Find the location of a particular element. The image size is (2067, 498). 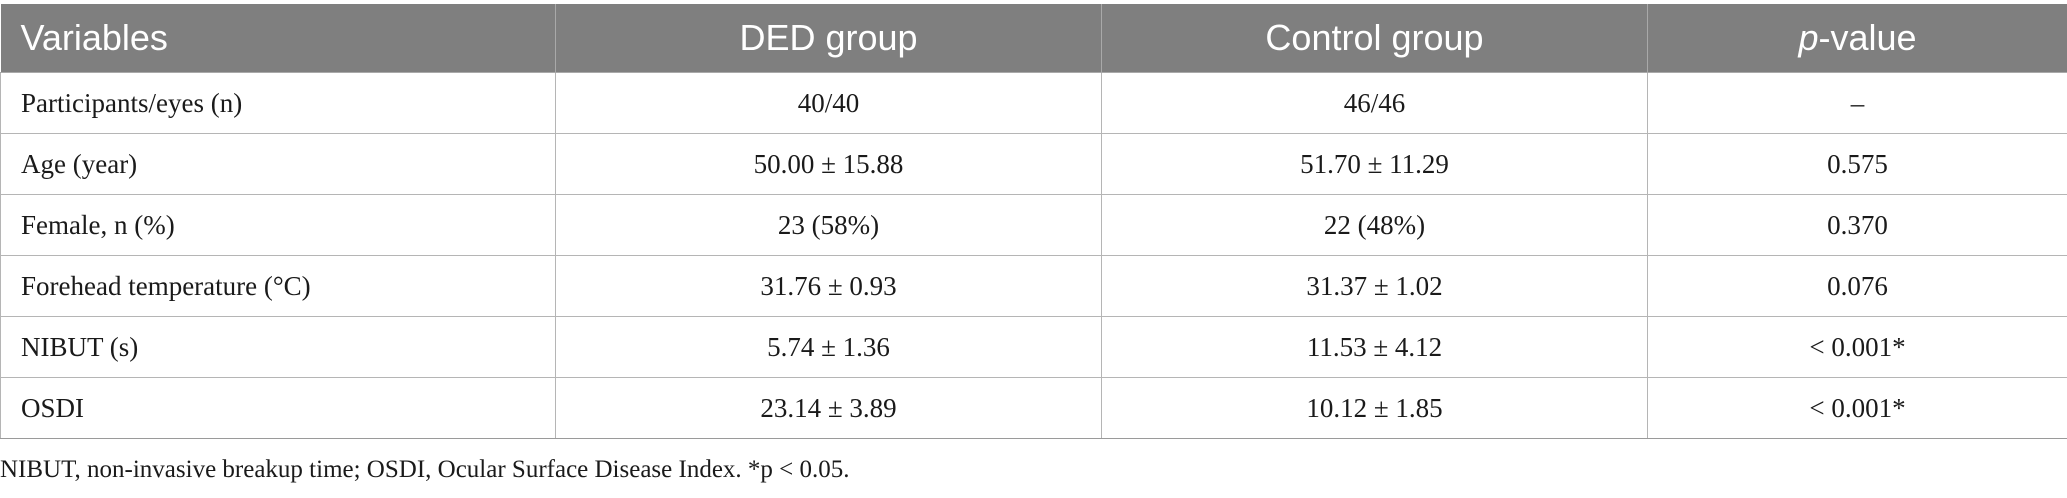

cell-p-value: – is located at coordinates (1857, 103).